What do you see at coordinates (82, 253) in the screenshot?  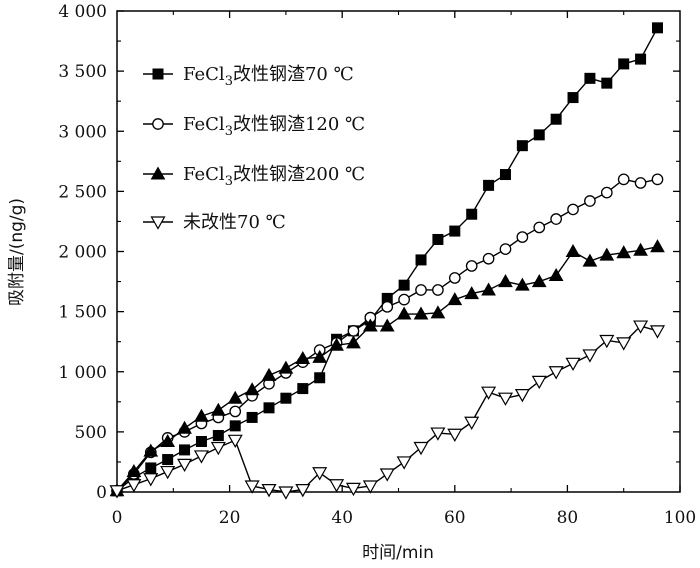 I see `y-tick-label: 2 000` at bounding box center [82, 253].